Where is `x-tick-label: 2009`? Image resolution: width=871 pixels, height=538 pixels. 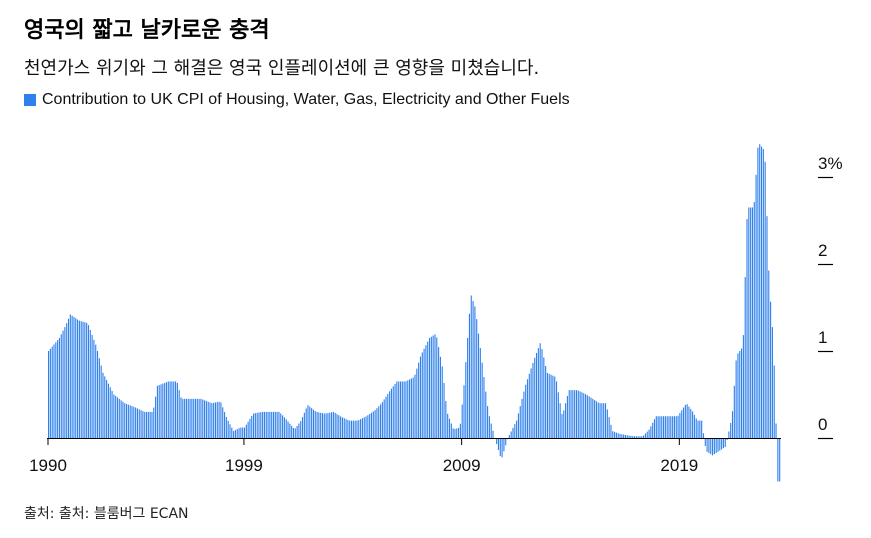 x-tick-label: 2009 is located at coordinates (462, 465).